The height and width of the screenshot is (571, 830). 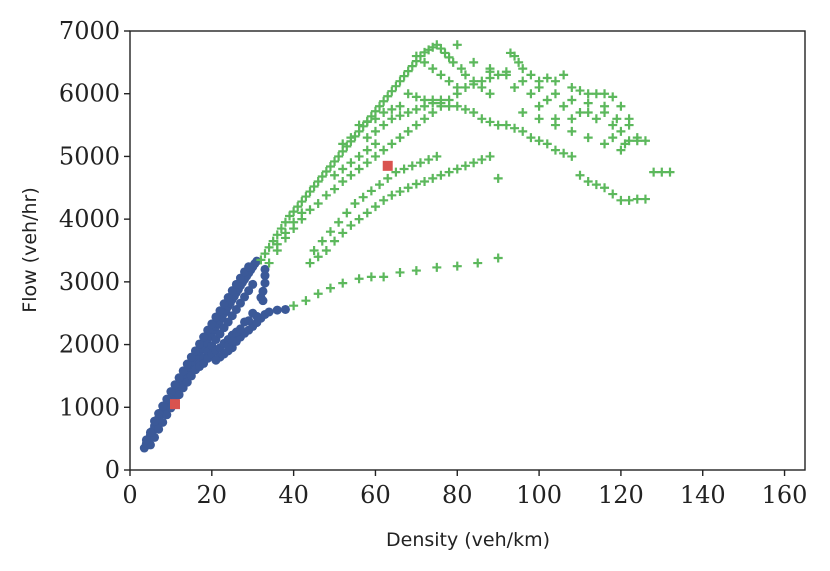 What do you see at coordinates (785, 495) in the screenshot?
I see `x-tick-label: 160` at bounding box center [785, 495].